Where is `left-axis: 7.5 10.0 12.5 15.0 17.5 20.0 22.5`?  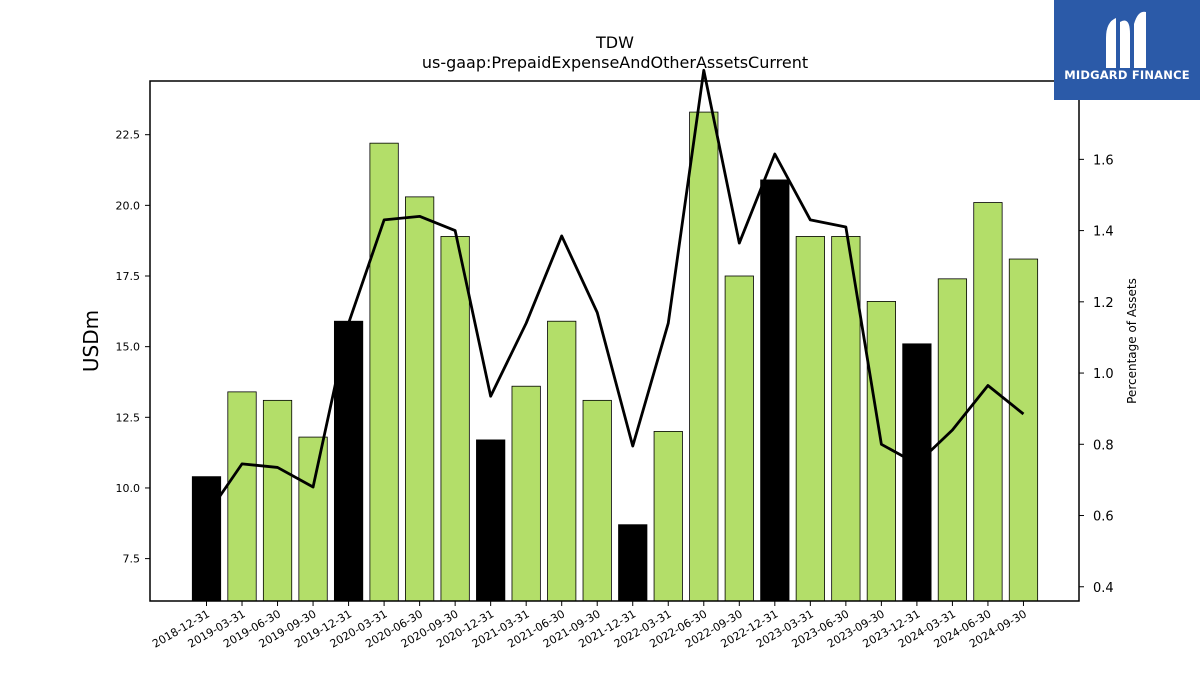
left-axis: 7.5 10.0 12.5 15.0 17.5 20.0 22.5 is located at coordinates (133, 347).